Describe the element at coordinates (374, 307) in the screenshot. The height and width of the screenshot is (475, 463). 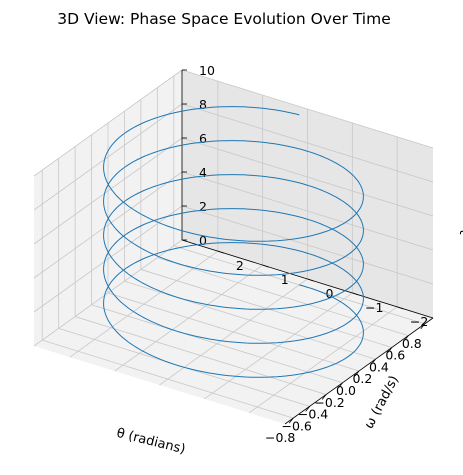
I see `y-tick-label: −1` at that location.